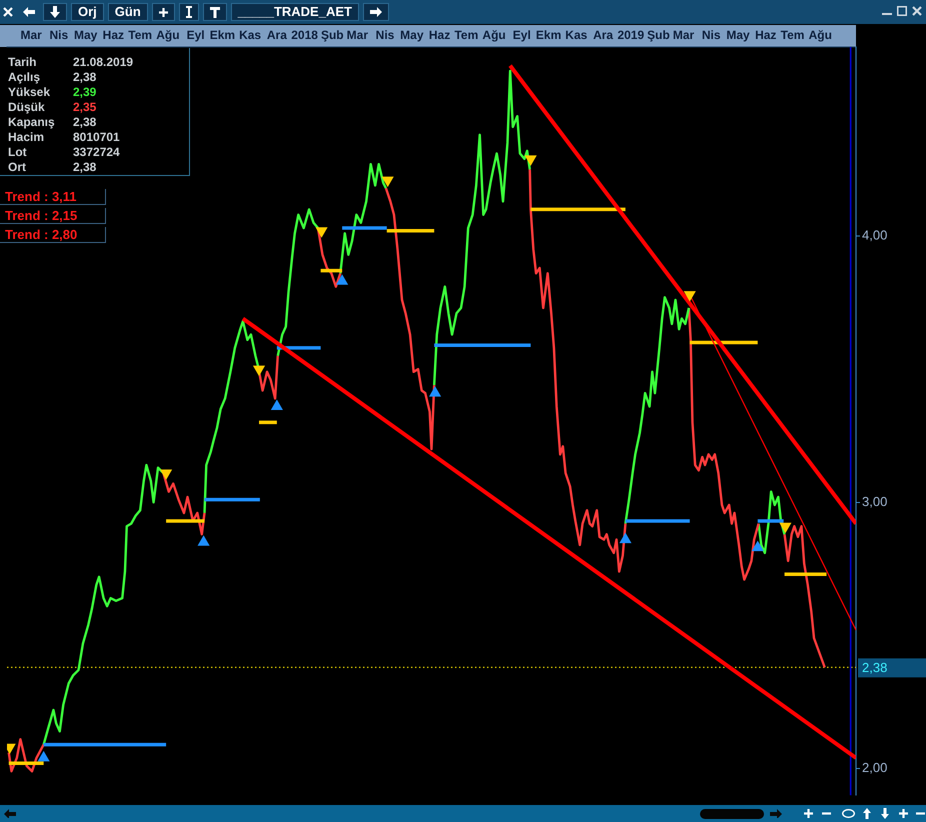 This screenshot has width=926, height=822. Describe the element at coordinates (96, 137) in the screenshot. I see `annotation: 8010701` at that location.